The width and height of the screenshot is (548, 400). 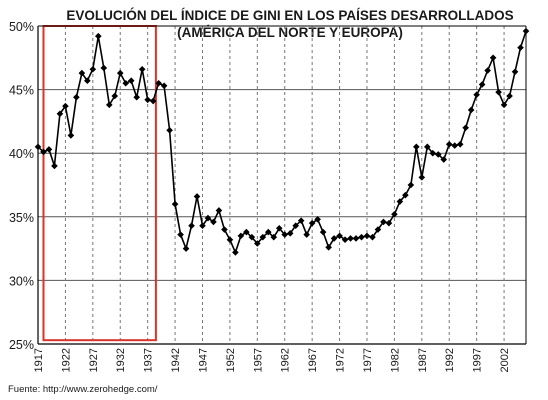 What do you see at coordinates (313, 360) in the screenshot?
I see `x-tick-label: 1967` at bounding box center [313, 360].